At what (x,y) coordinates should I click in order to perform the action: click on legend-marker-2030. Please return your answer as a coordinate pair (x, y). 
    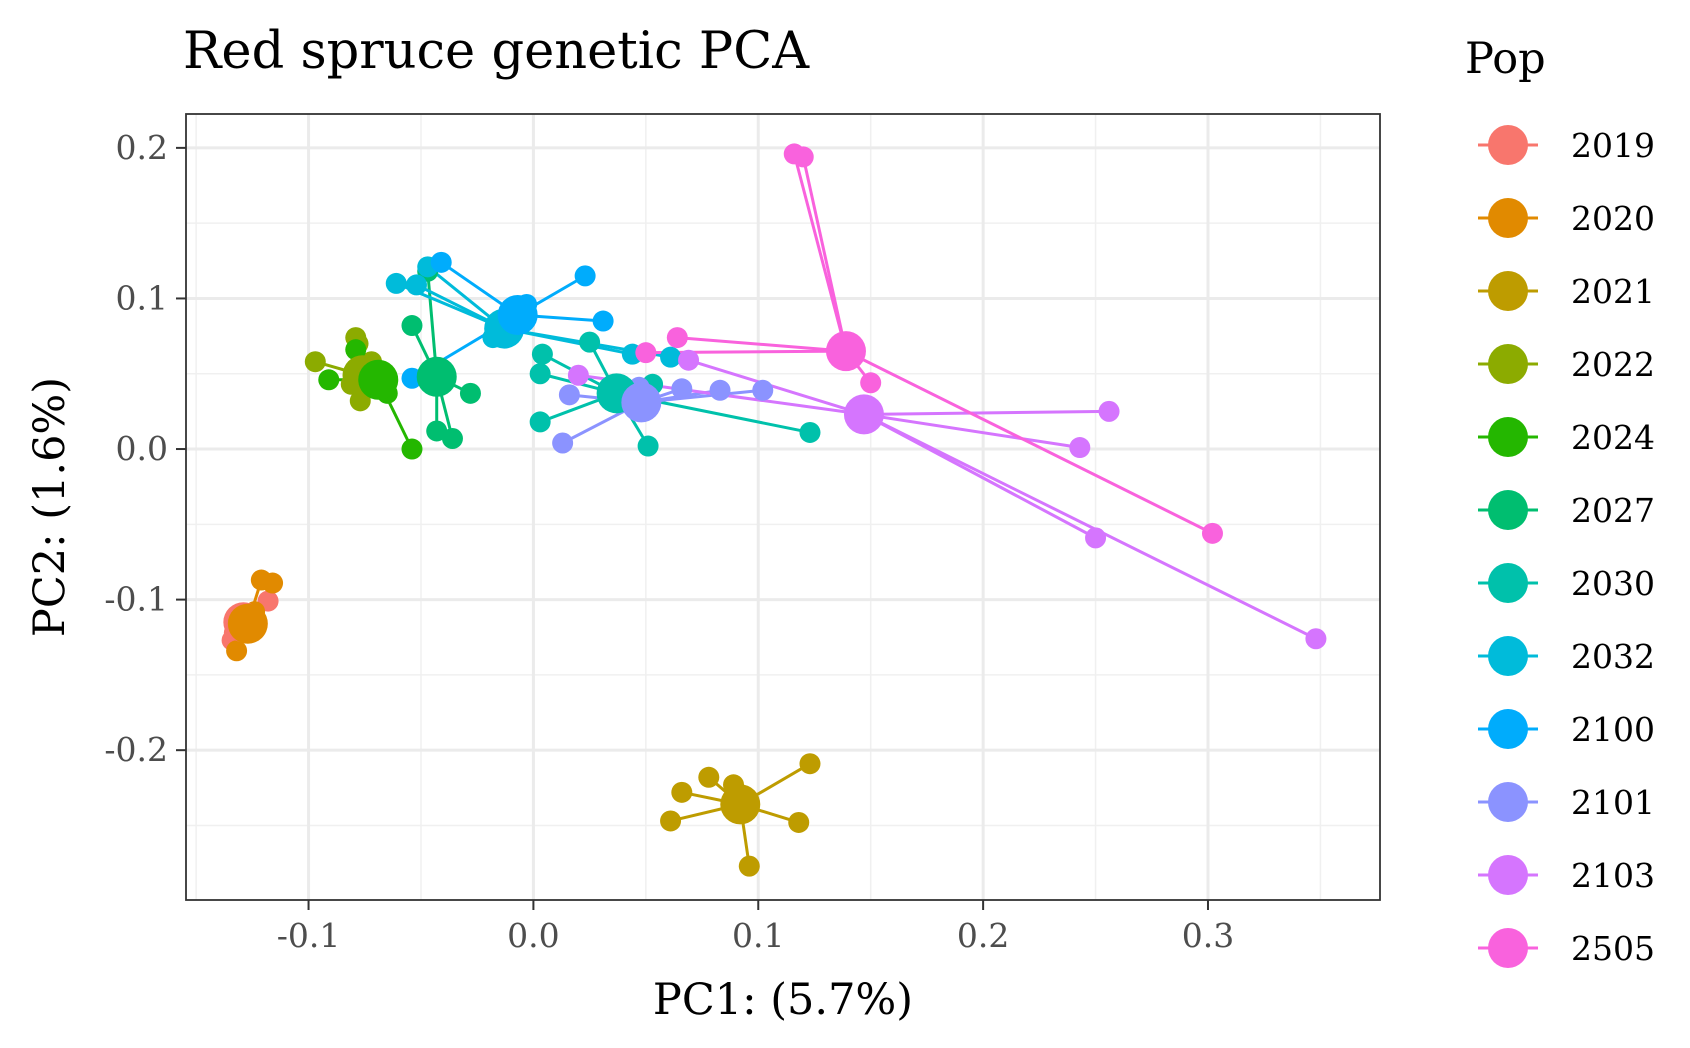
    Looking at the image, I should click on (1508, 583).